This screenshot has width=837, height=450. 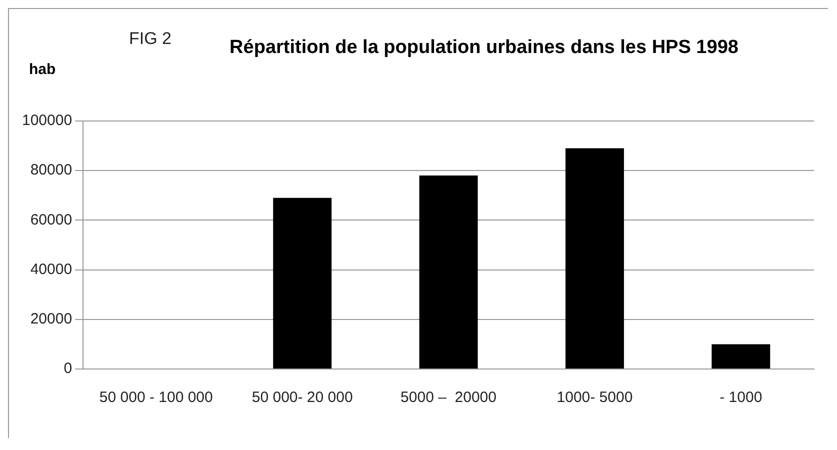 What do you see at coordinates (594, 397) in the screenshot?
I see `x-tick-label: 1000- 5000` at bounding box center [594, 397].